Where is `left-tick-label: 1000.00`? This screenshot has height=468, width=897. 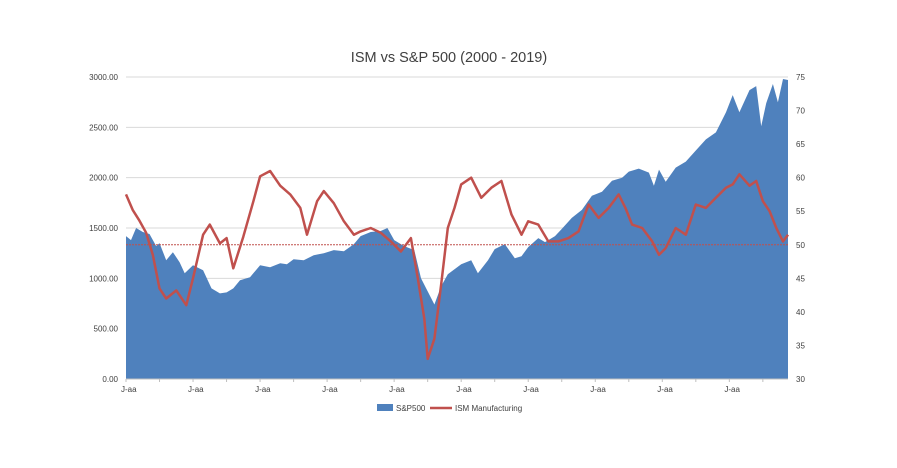 left-tick-label: 1000.00 is located at coordinates (103, 278).